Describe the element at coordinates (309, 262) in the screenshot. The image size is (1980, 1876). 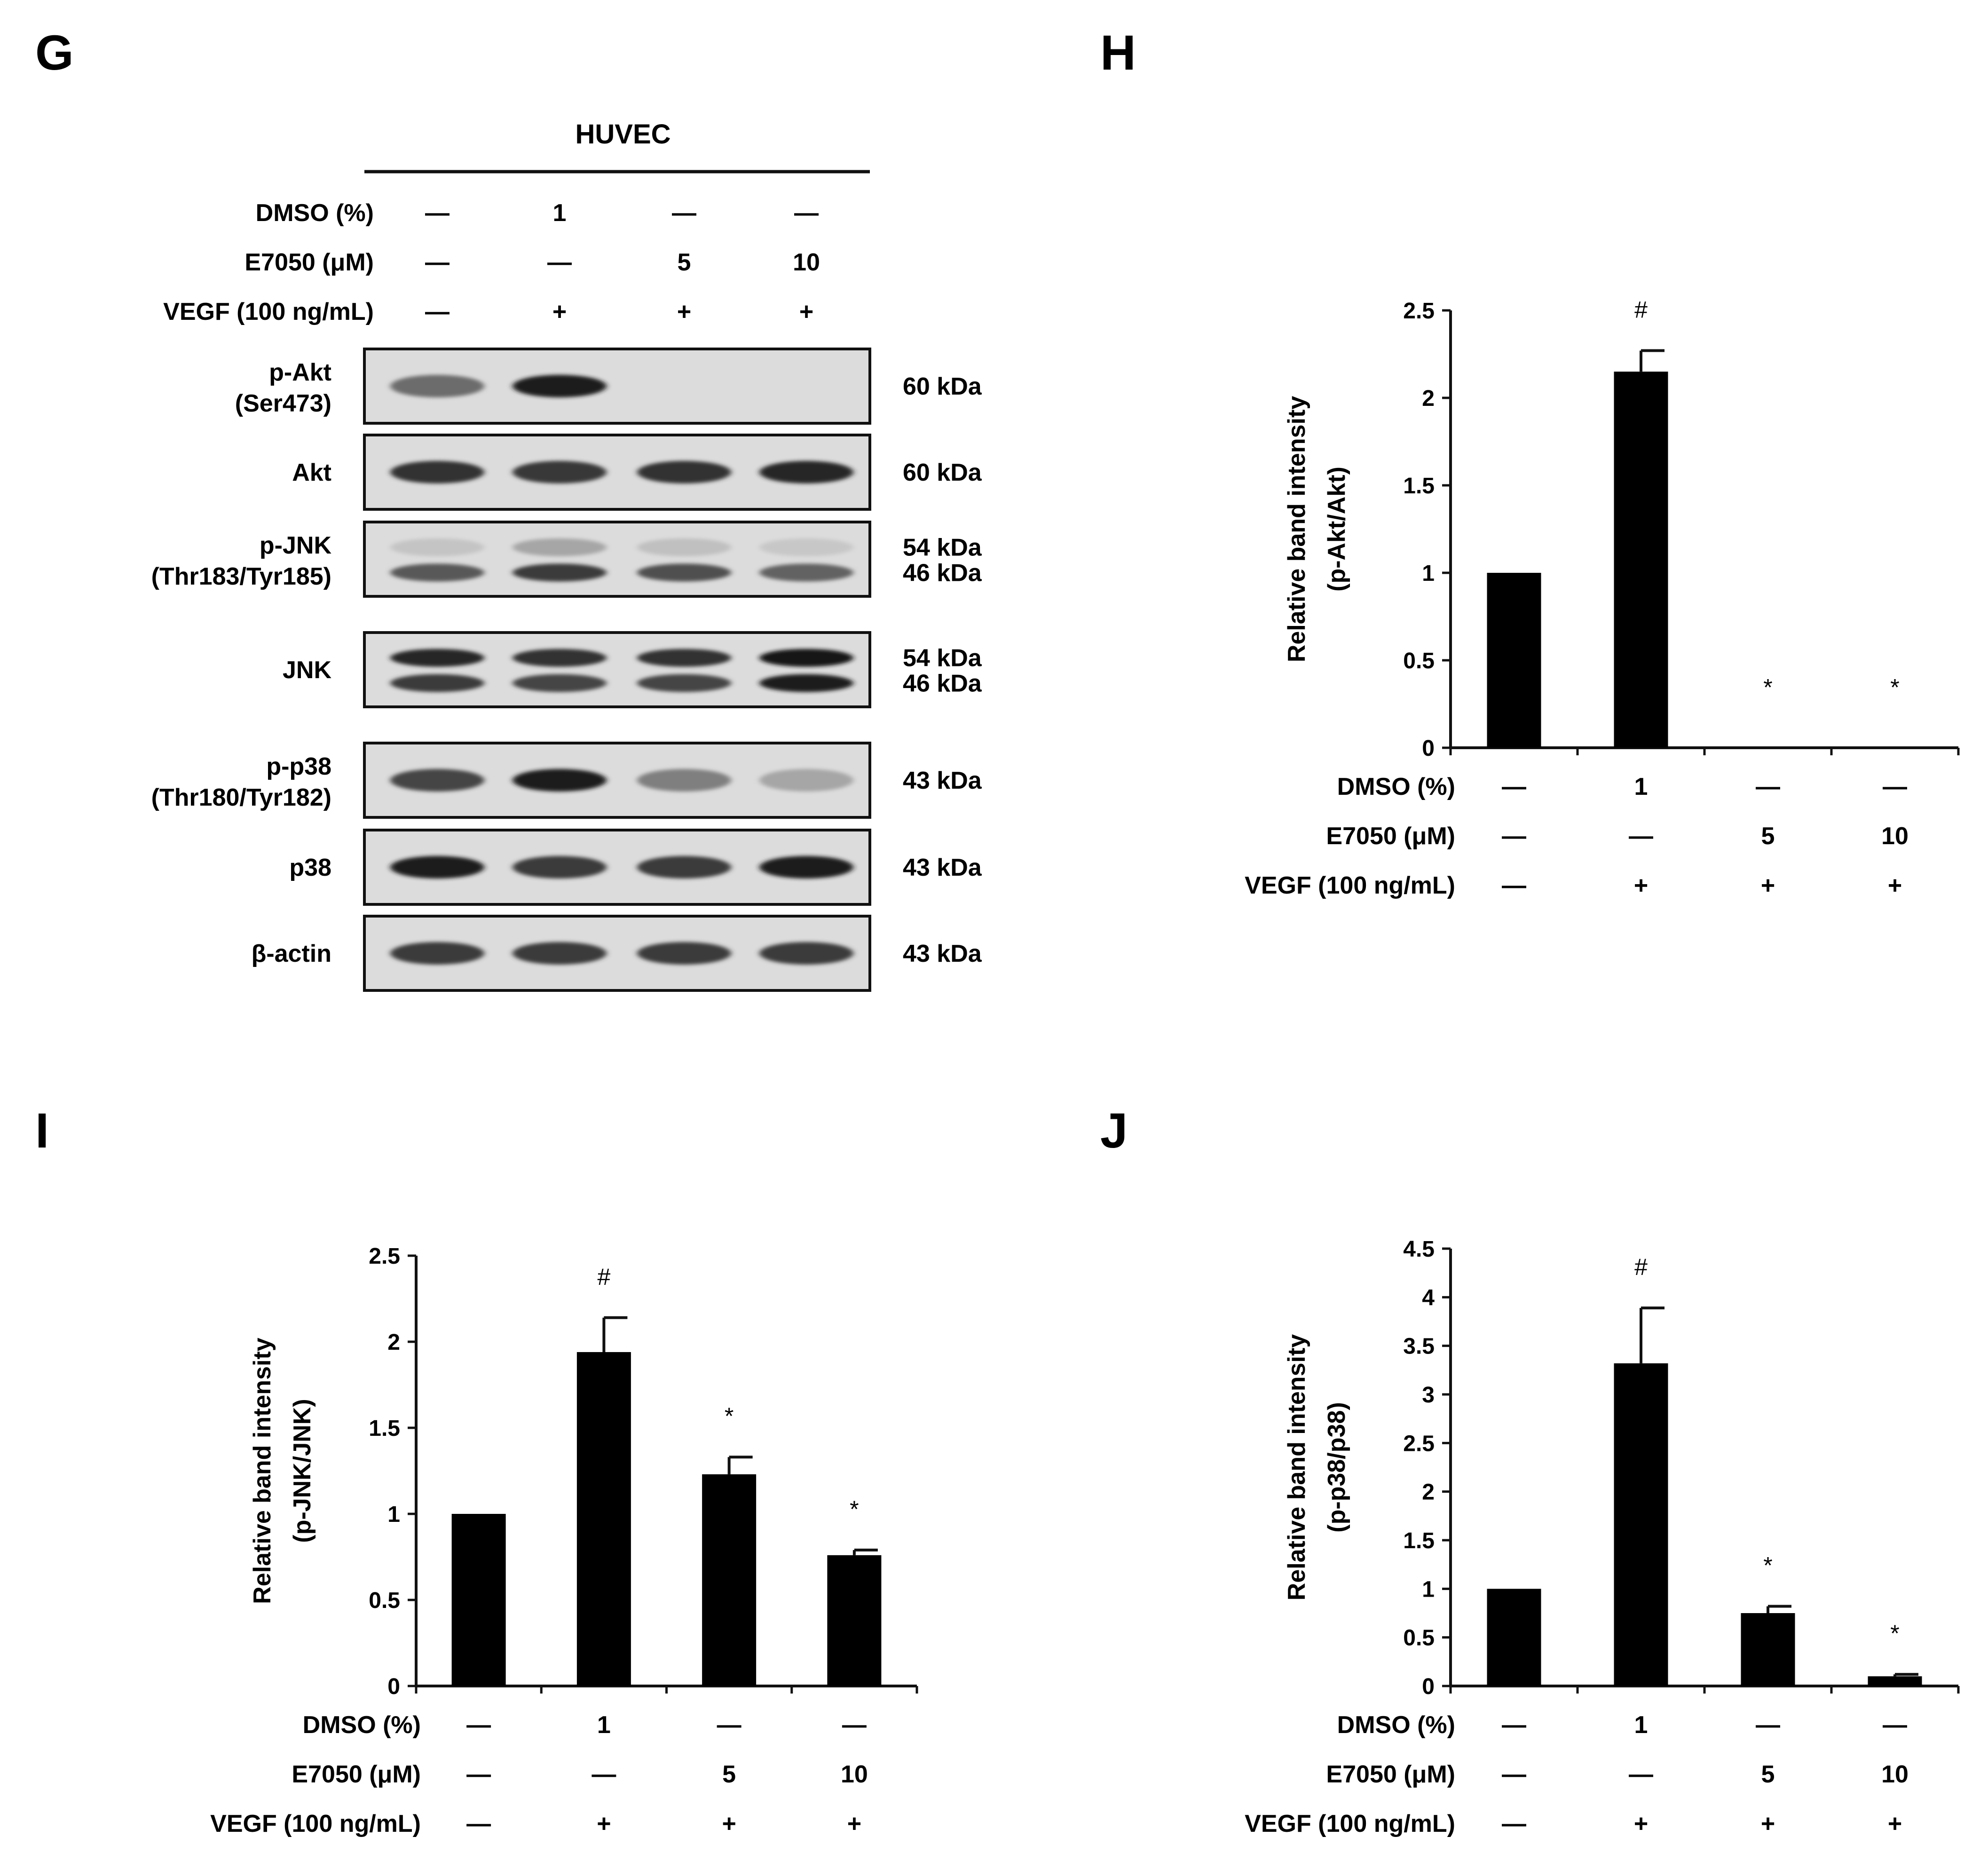
I see `blot-treatment-label-1: E7050 (μM)` at that location.